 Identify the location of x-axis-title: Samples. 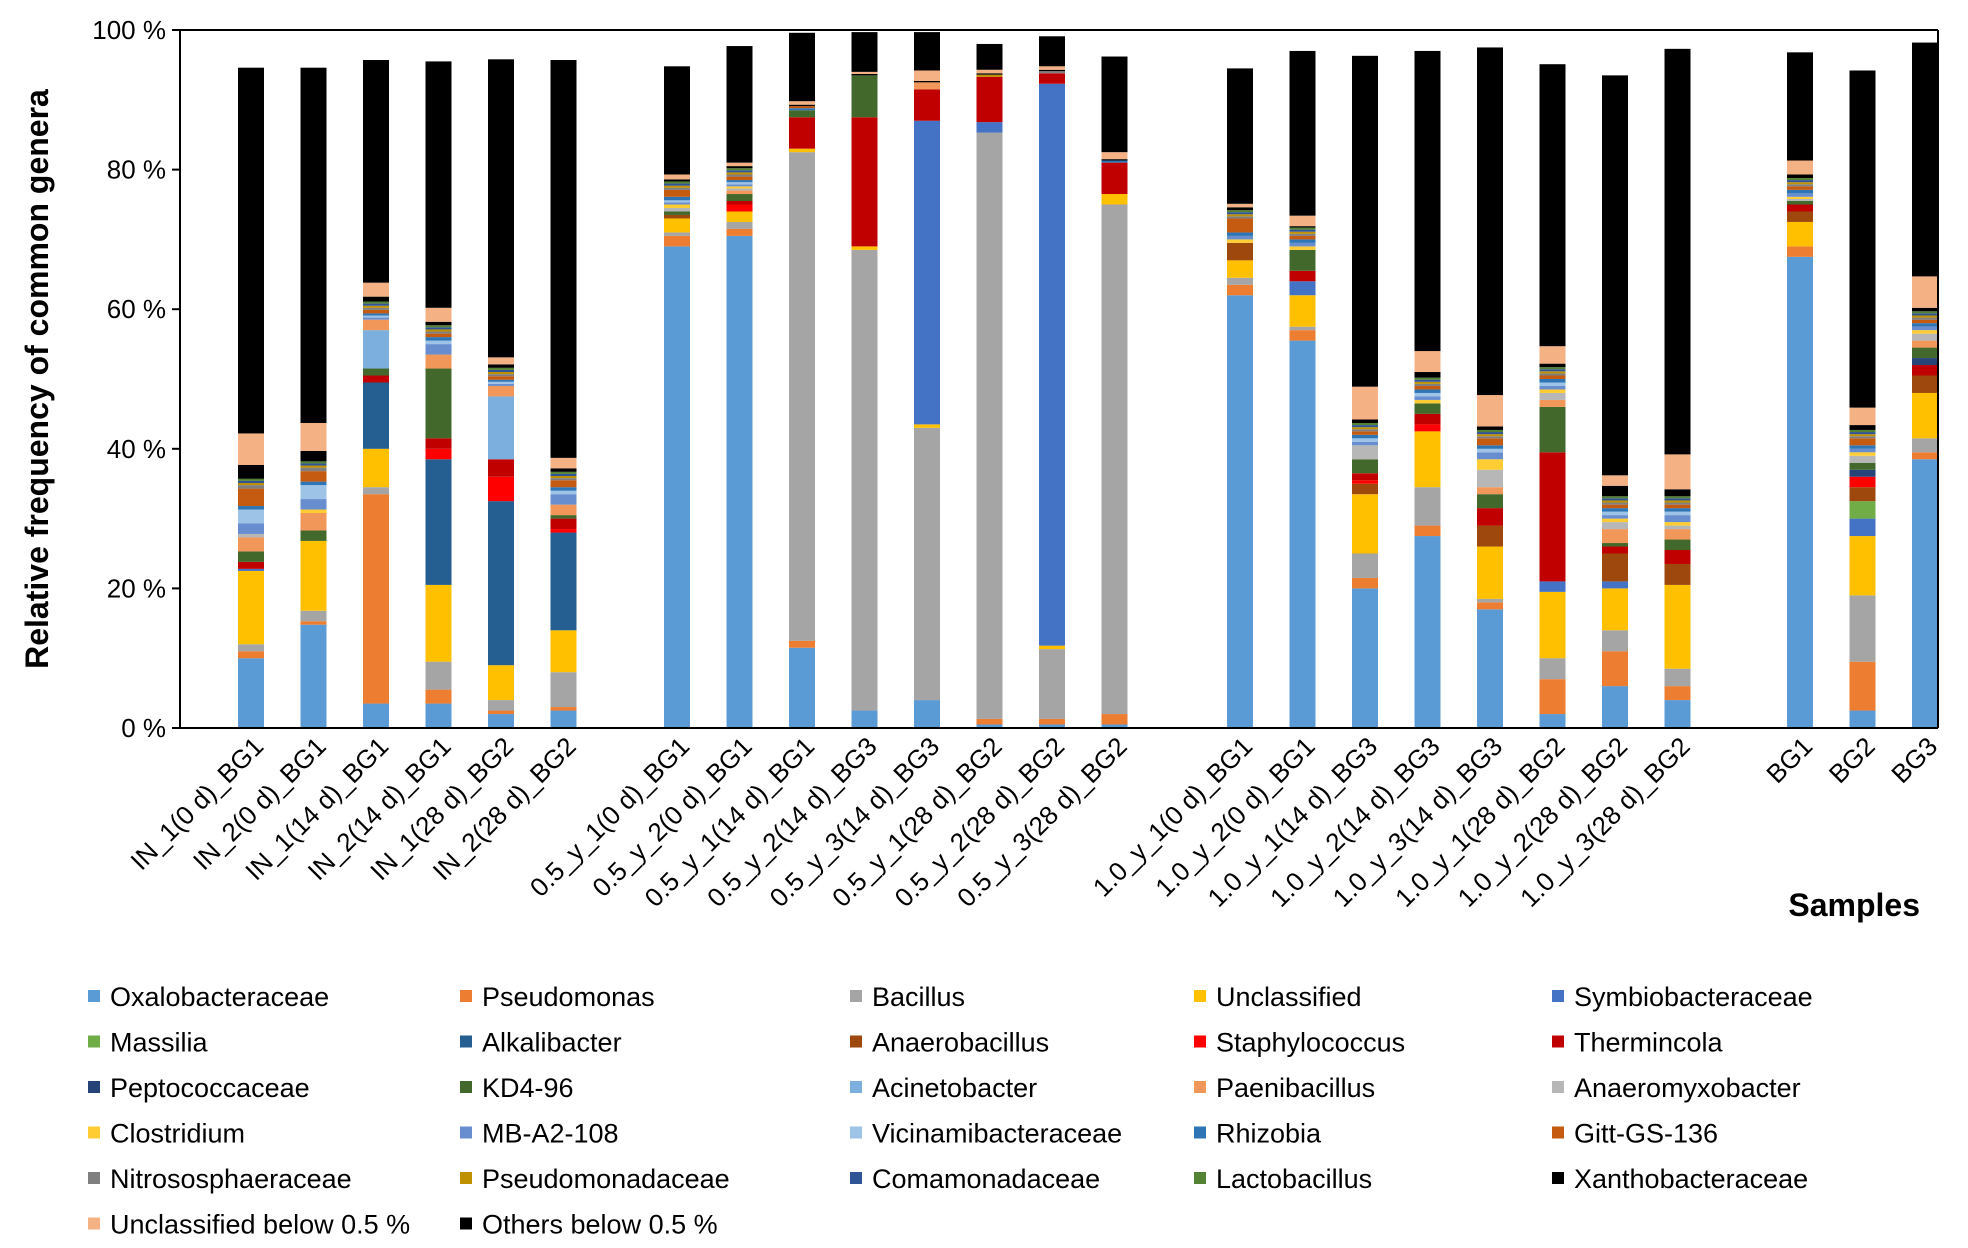
(1854, 905).